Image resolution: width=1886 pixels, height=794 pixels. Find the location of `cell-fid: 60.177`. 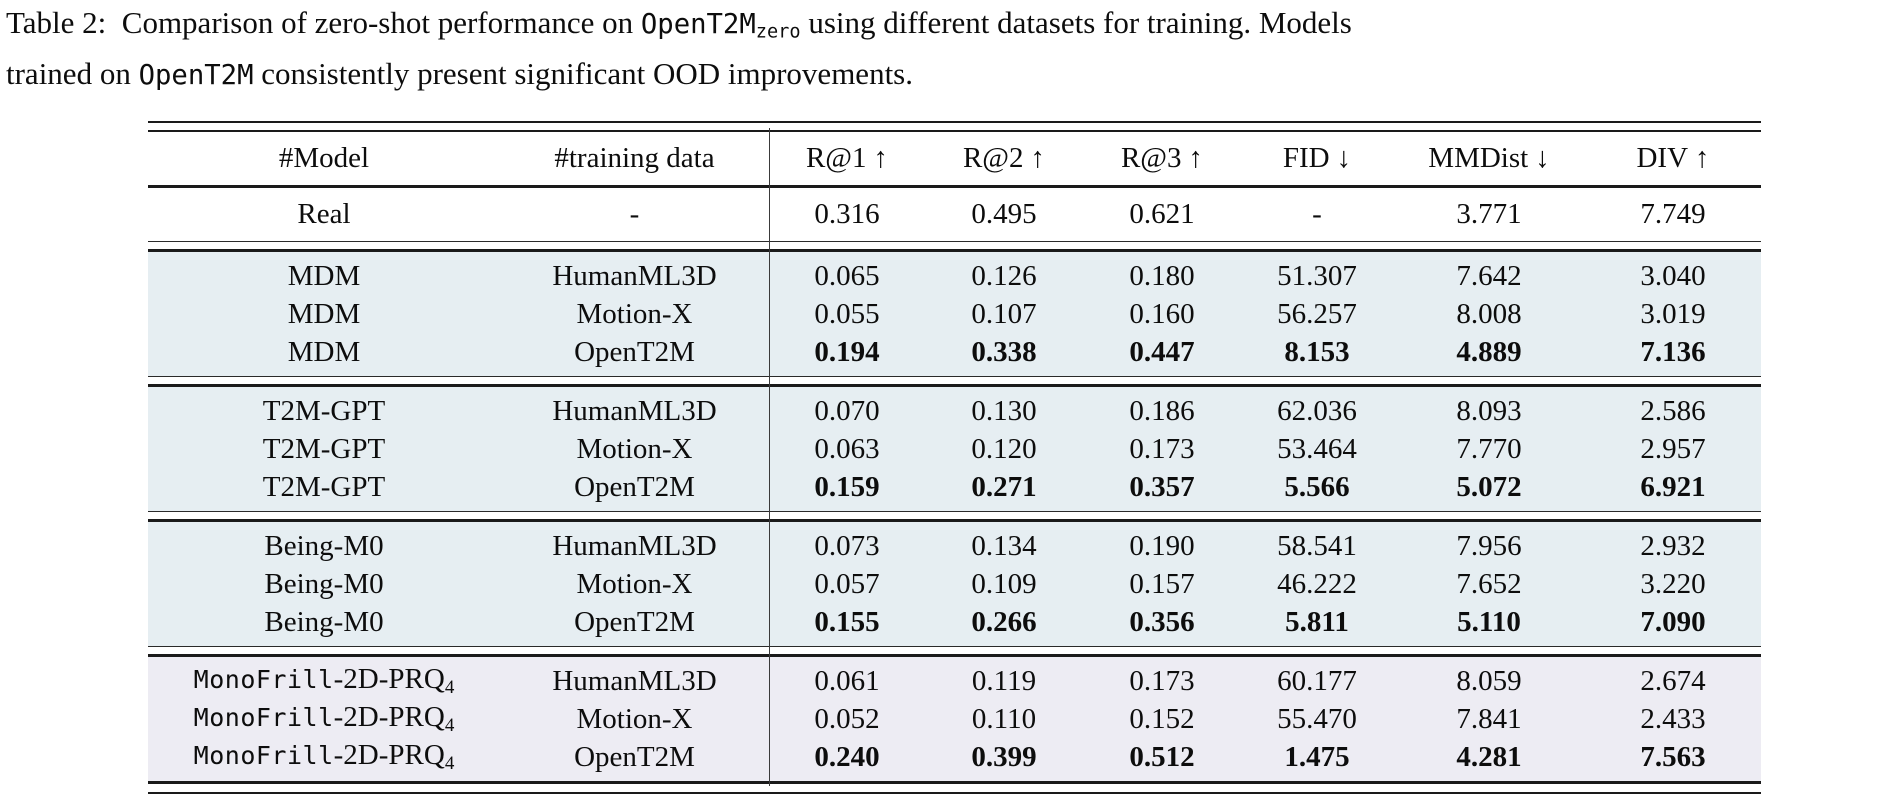

cell-fid: 60.177 is located at coordinates (1317, 680).